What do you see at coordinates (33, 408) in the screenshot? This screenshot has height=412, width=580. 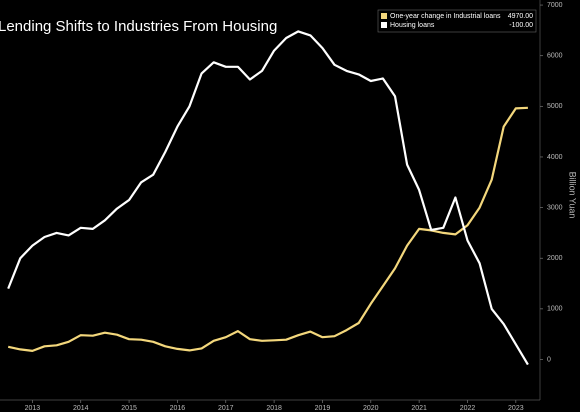 I see `x-tick-label: 2013` at bounding box center [33, 408].